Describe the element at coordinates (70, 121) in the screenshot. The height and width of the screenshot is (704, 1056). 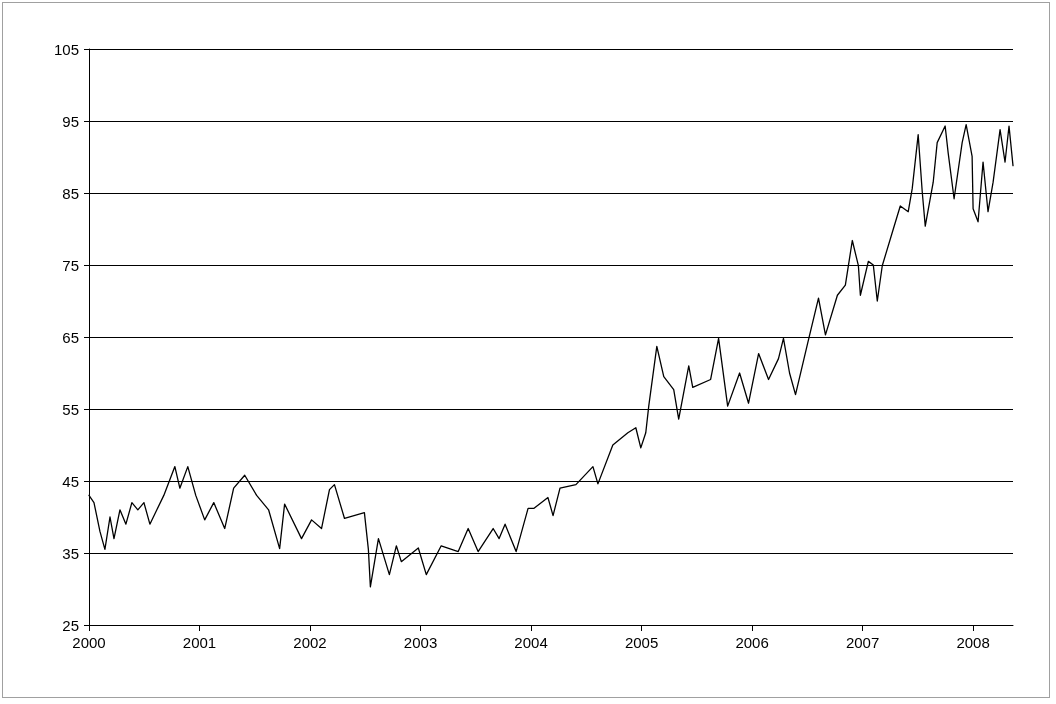
I see `y-tick-label: 95` at that location.